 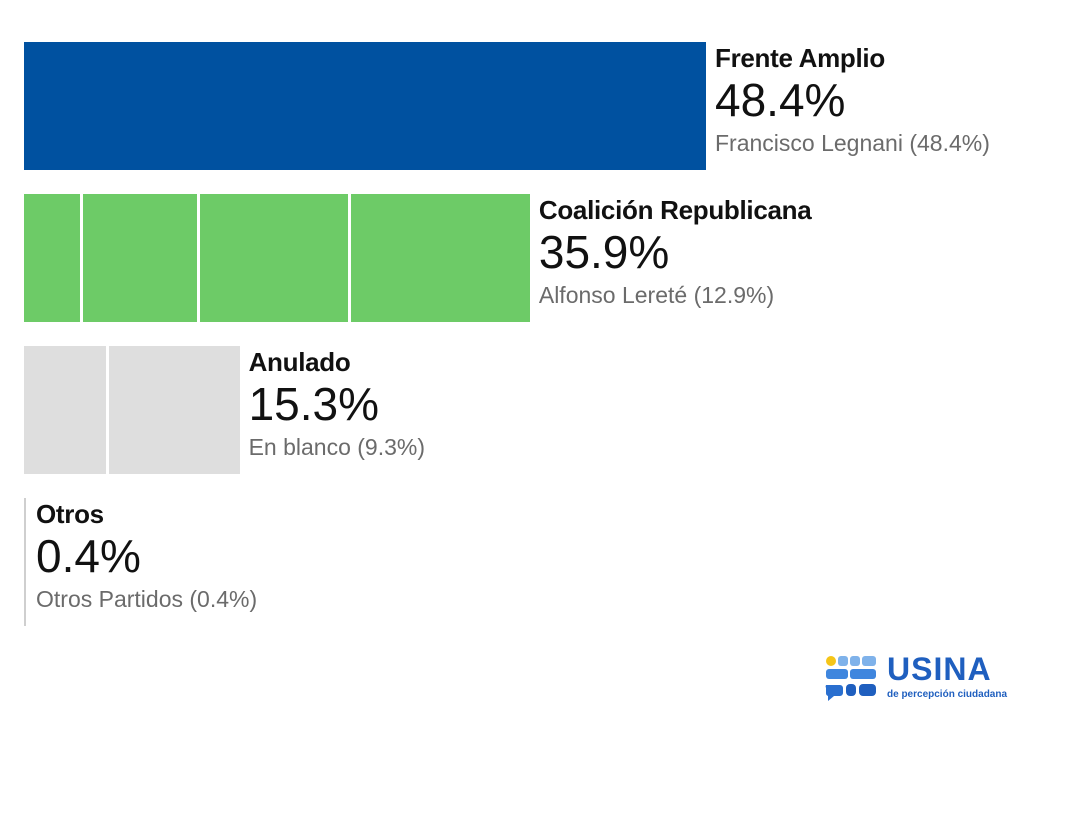 What do you see at coordinates (656, 295) in the screenshot?
I see `party-detail: Alfonso Lereté (12.9%)` at bounding box center [656, 295].